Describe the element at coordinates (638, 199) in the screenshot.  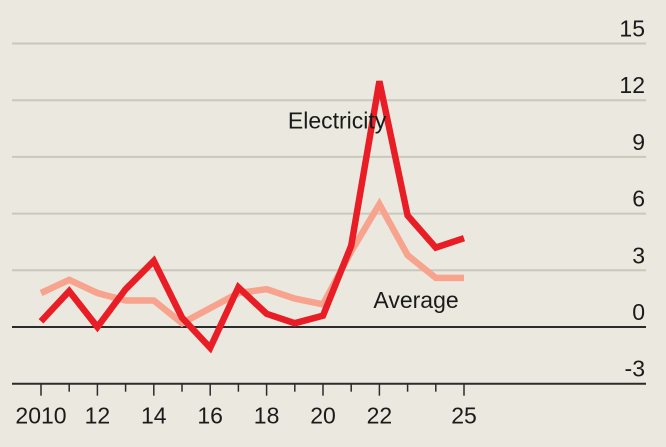
I see `y-tick-label: 6` at that location.